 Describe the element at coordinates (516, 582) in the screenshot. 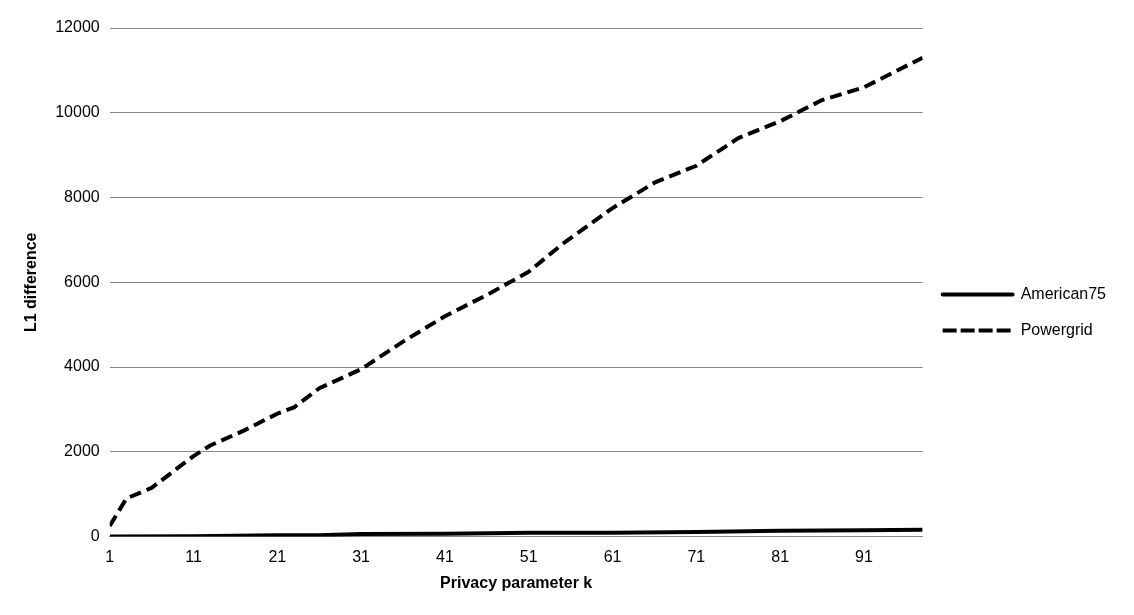

I see `x-axis-title: Privacy parameter k` at that location.